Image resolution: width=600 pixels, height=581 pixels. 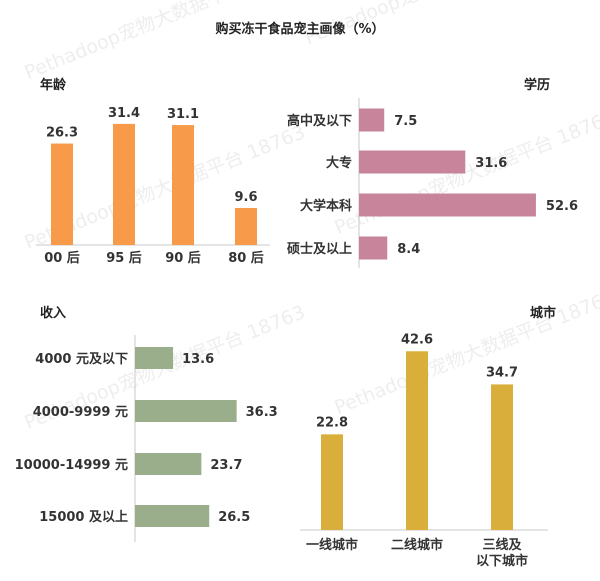 What do you see at coordinates (71, 465) in the screenshot?
I see `income-category-label: 10000-14999 元` at bounding box center [71, 465].